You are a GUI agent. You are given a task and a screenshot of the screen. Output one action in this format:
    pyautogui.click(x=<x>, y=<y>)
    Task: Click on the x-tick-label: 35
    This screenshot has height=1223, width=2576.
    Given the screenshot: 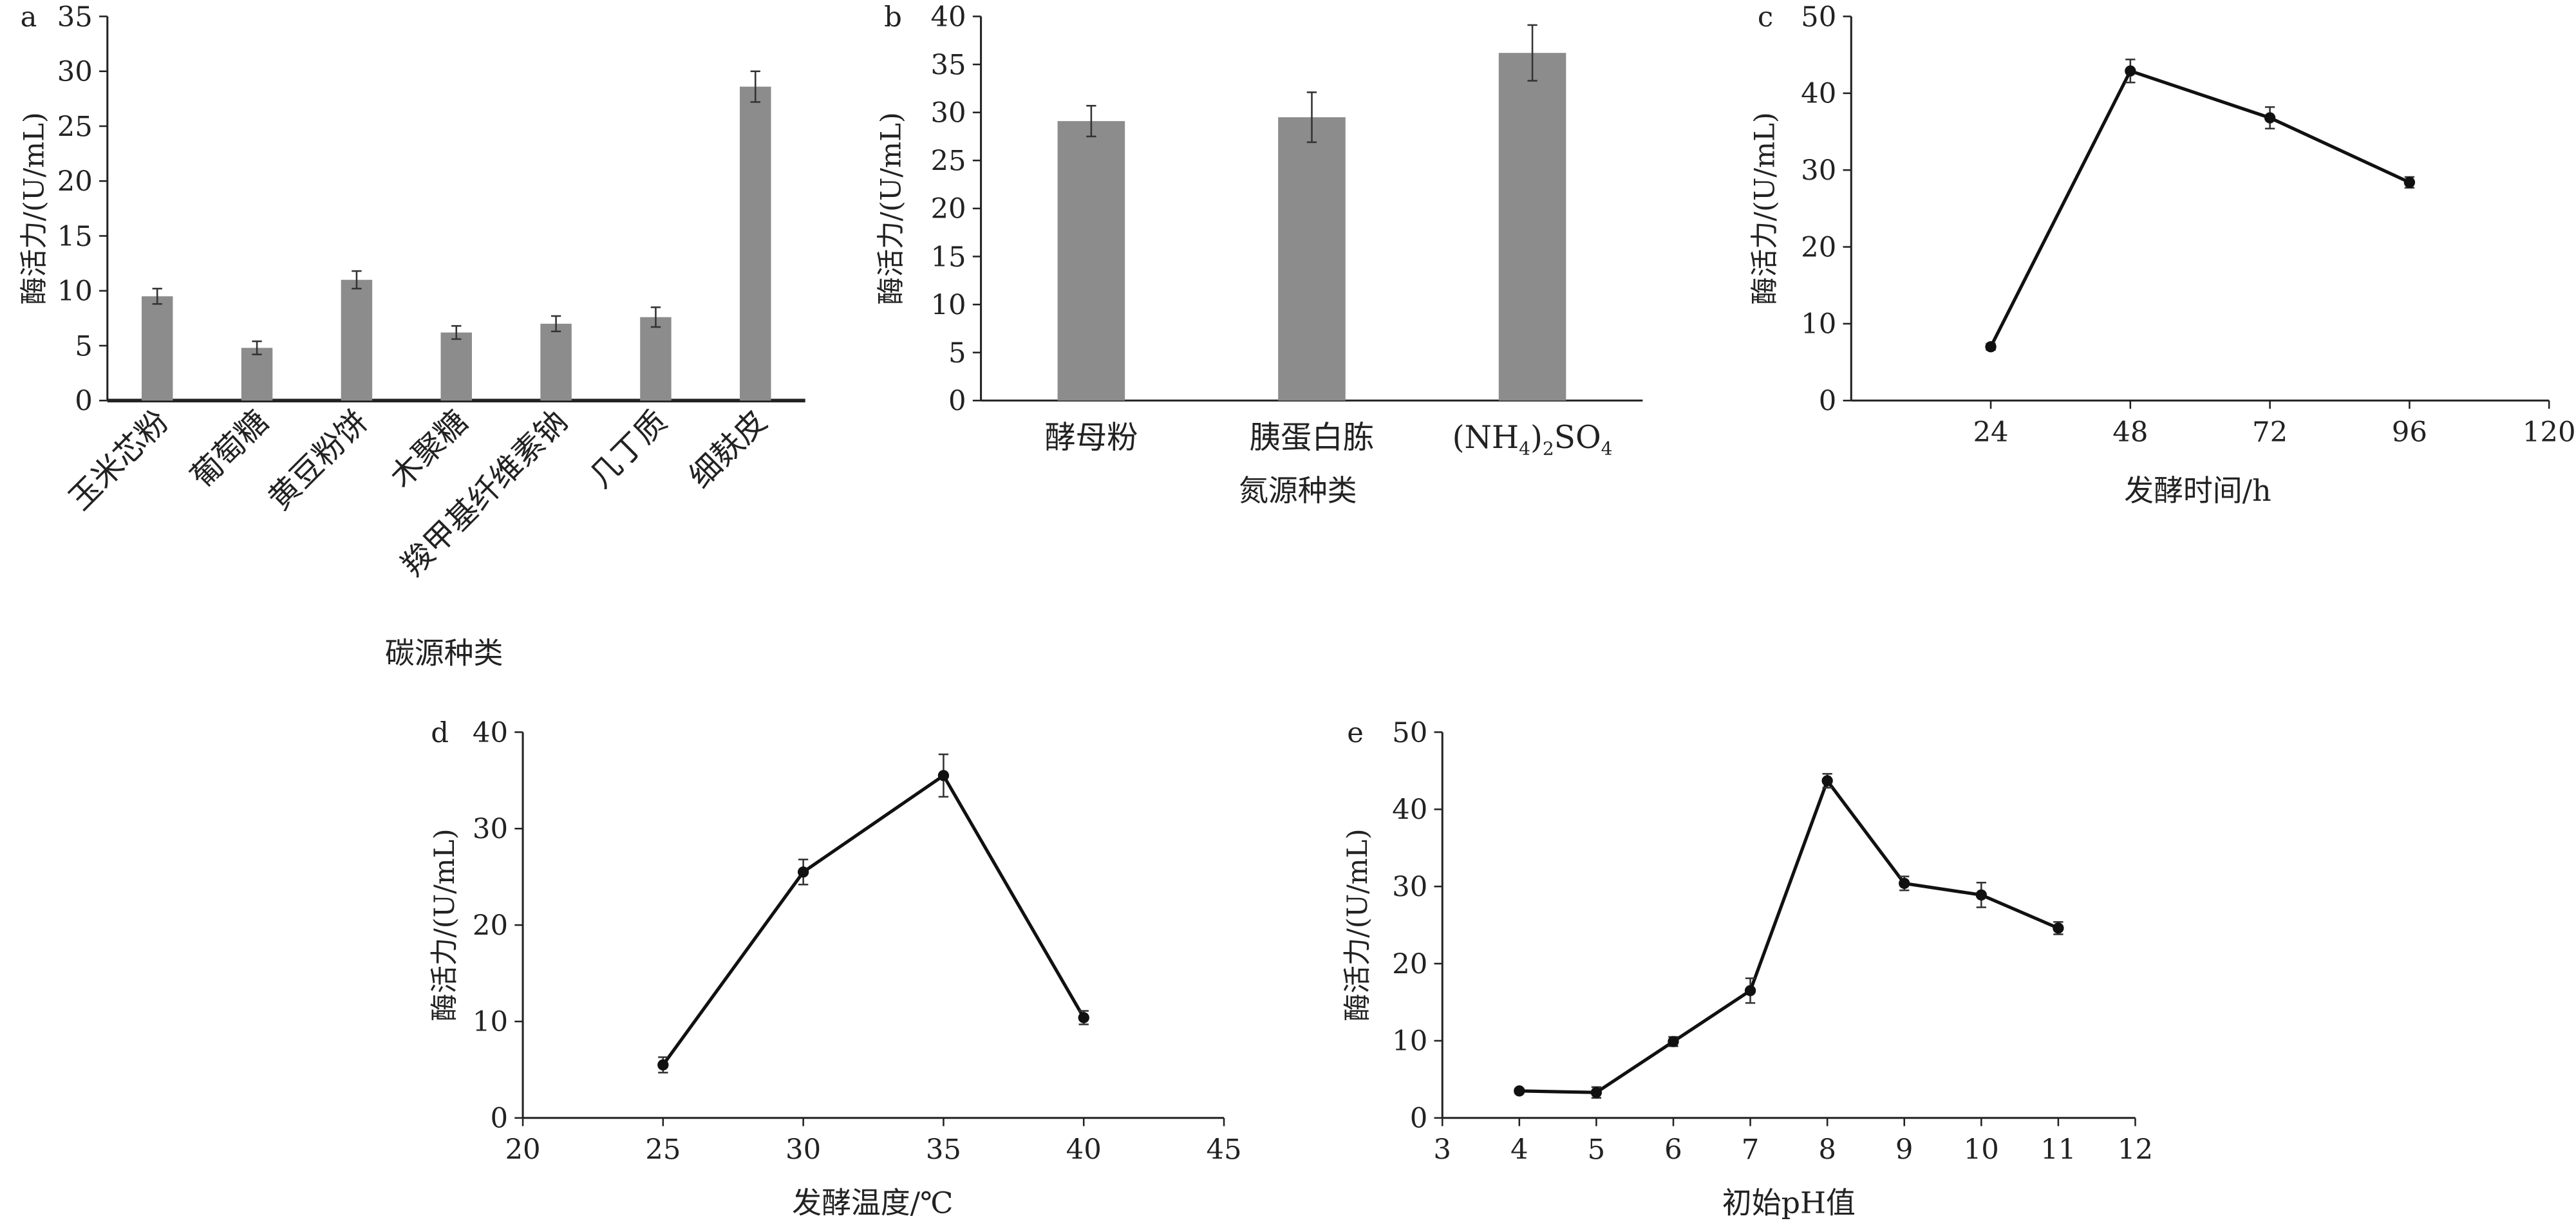 What is the action you would take?
    pyautogui.click(x=943, y=1150)
    